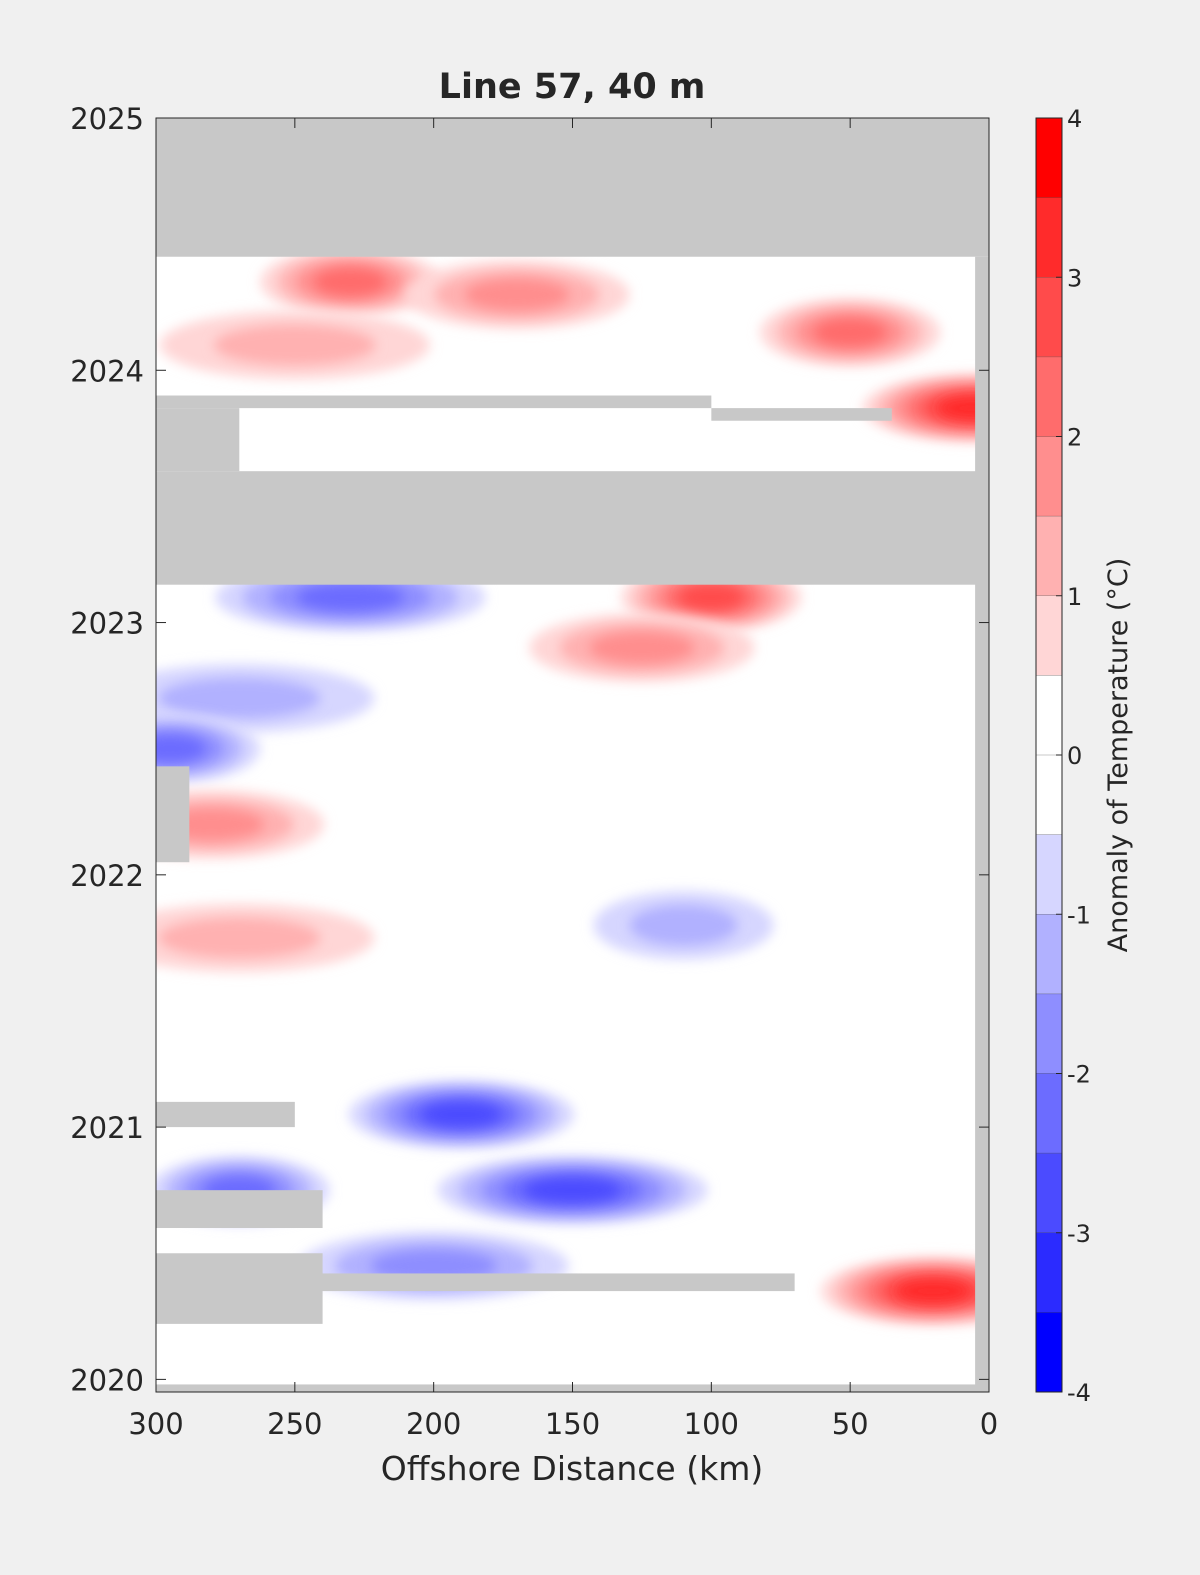 This screenshot has height=1575, width=1200. Describe the element at coordinates (1079, 1393) in the screenshot. I see `colorbar-tick-label: -4` at that location.